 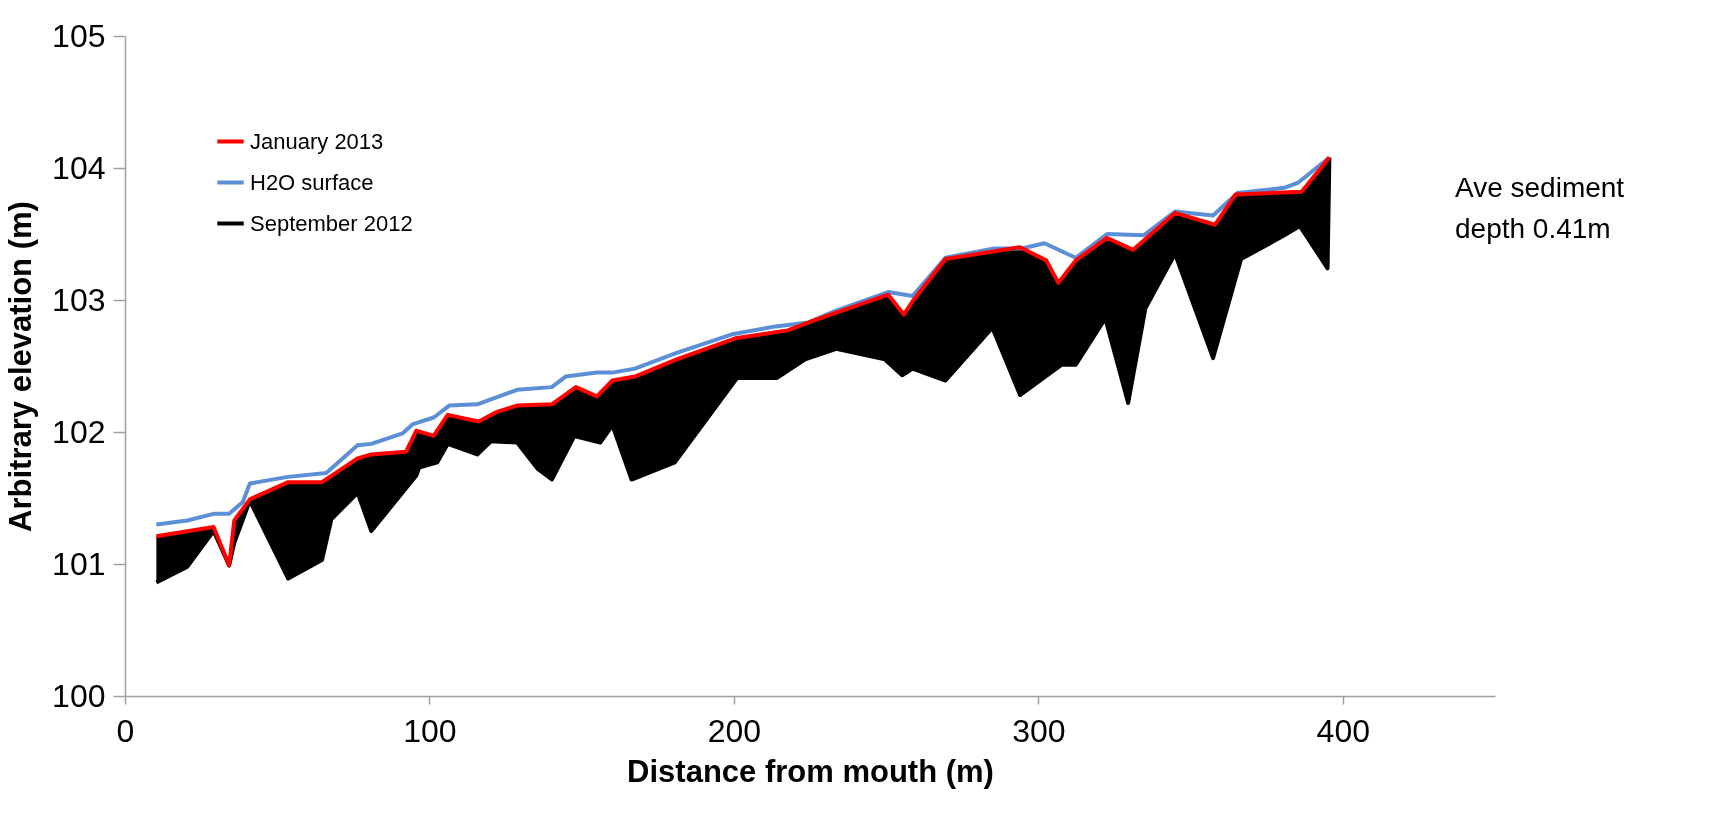 What do you see at coordinates (79, 431) in the screenshot?
I see `y-tick-label: 102` at bounding box center [79, 431].